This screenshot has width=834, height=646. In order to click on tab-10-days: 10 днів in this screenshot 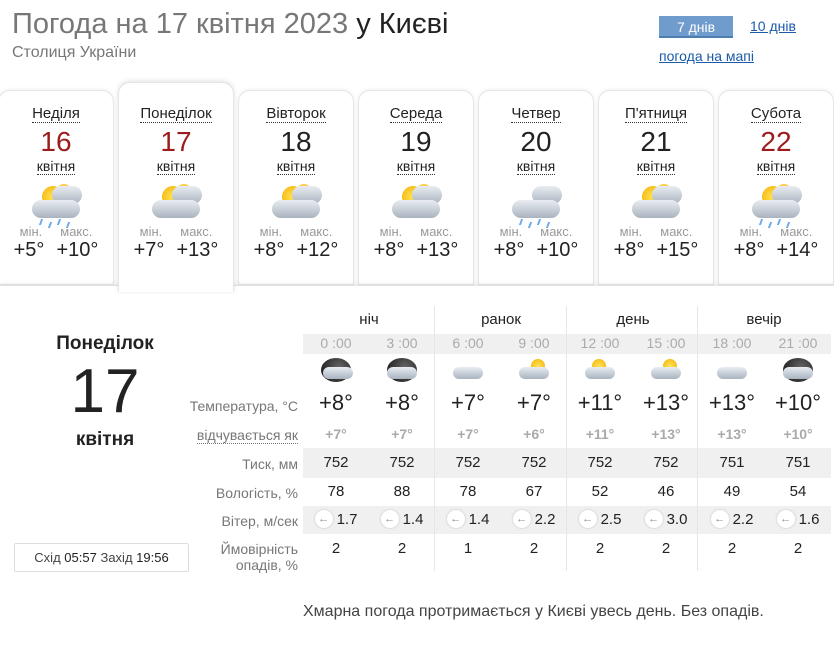, I will do `click(773, 26)`.